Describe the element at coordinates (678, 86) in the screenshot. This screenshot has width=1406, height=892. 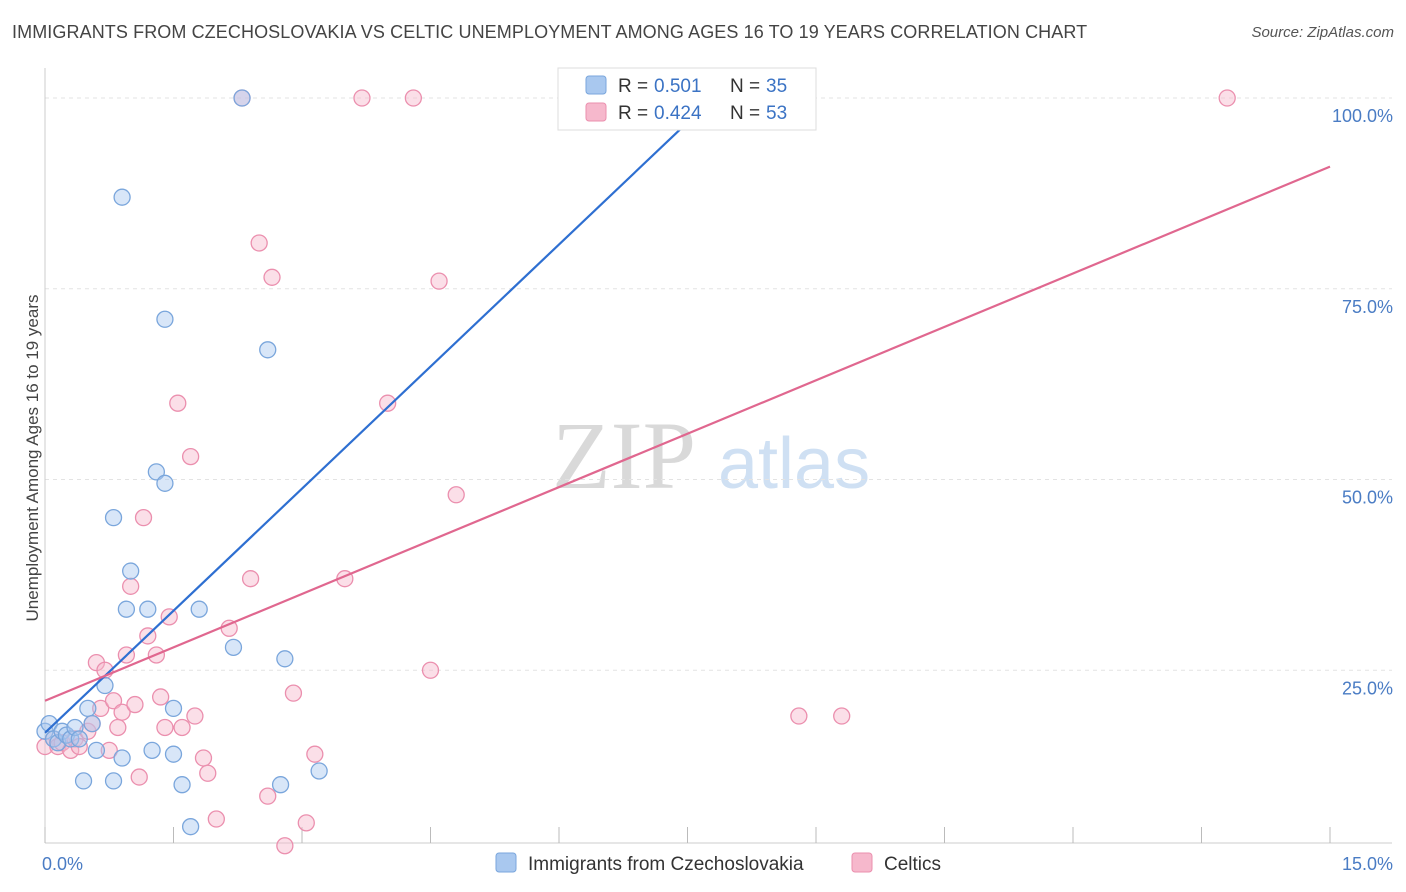
I see `legend-r-value-1: 0.501` at that location.